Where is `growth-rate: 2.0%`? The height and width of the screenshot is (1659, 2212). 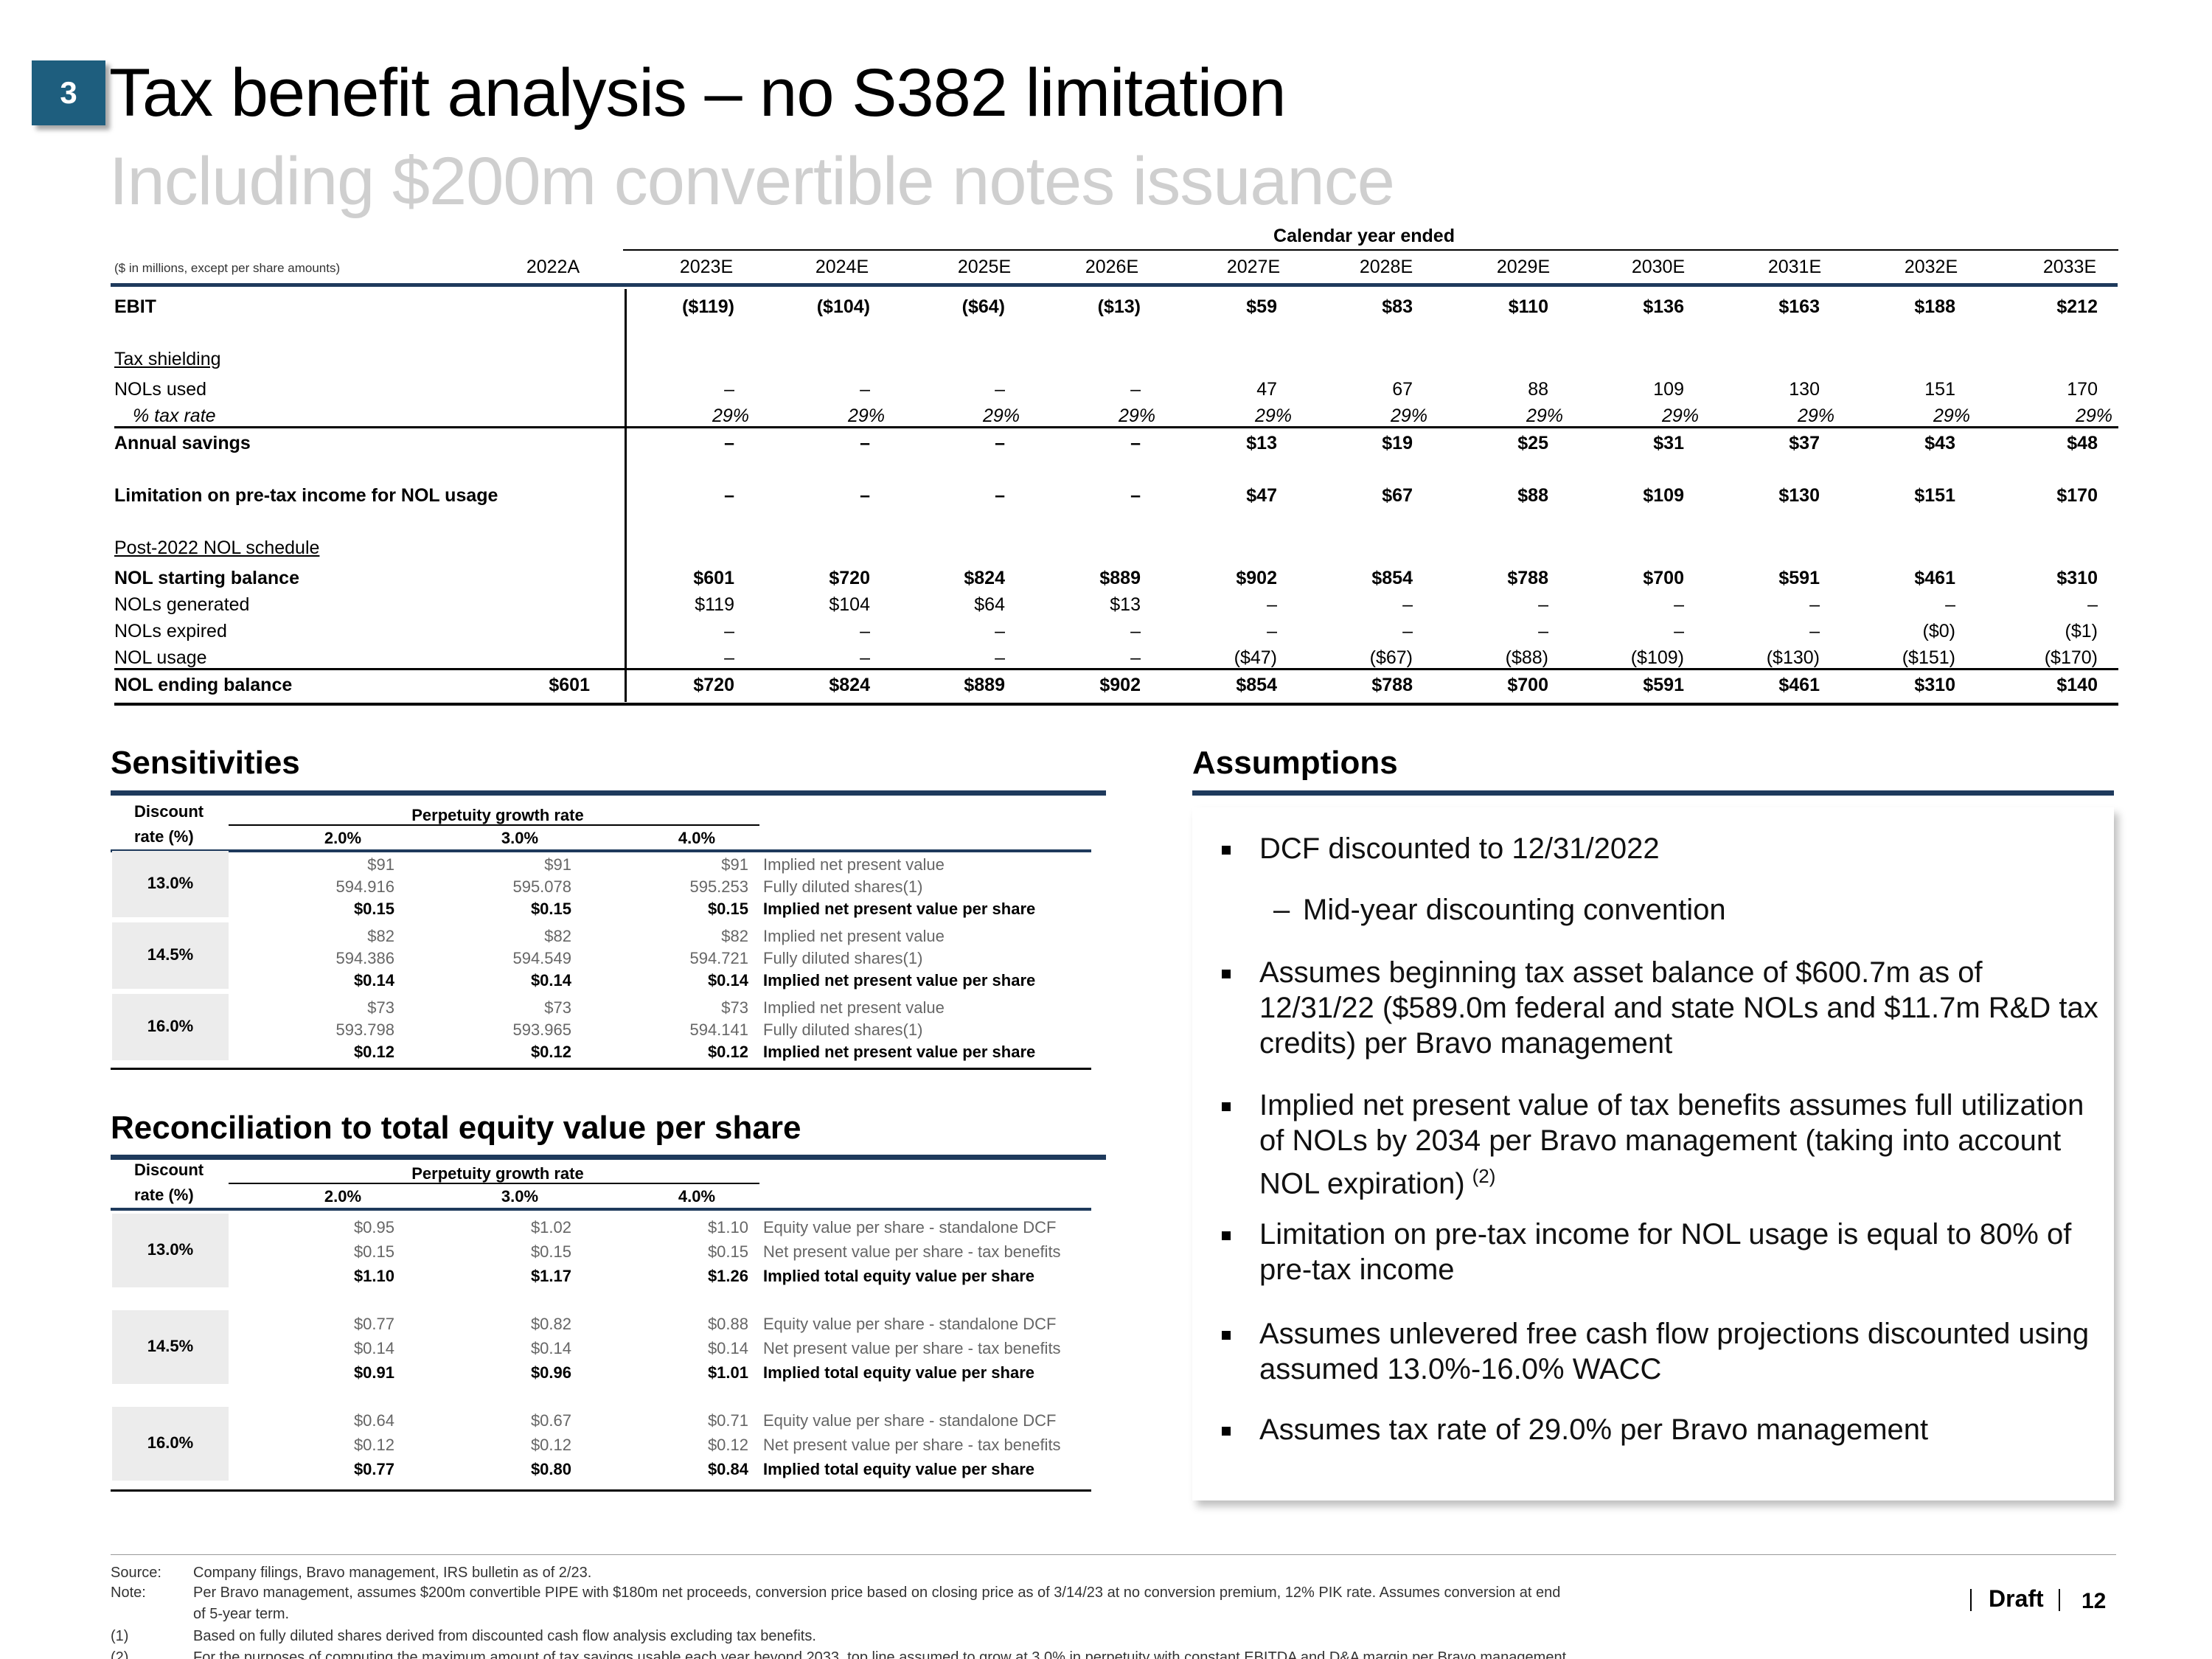
growth-rate: 2.0% is located at coordinates (343, 1196).